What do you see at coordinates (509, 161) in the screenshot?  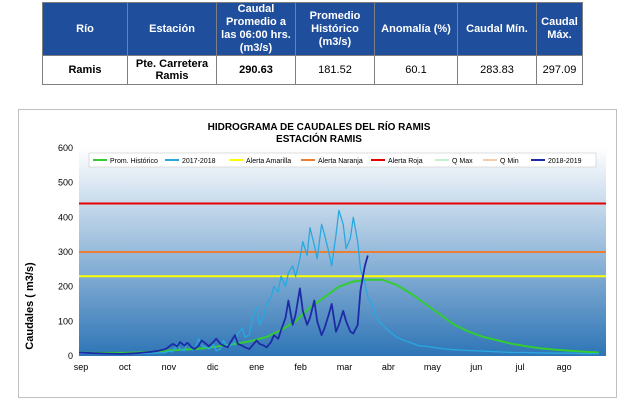 I see `legend-label: Q Min` at bounding box center [509, 161].